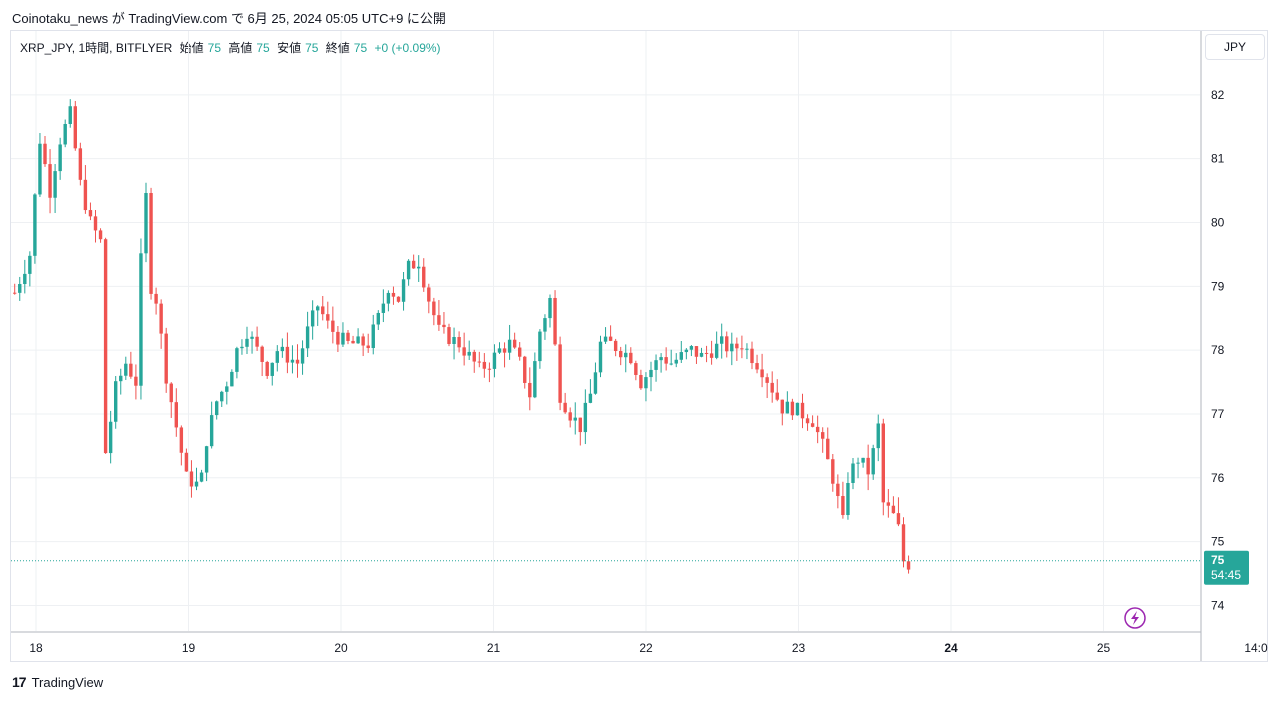 Image resolution: width=1280 pixels, height=701 pixels. I want to click on close-value: 75, so click(360, 48).